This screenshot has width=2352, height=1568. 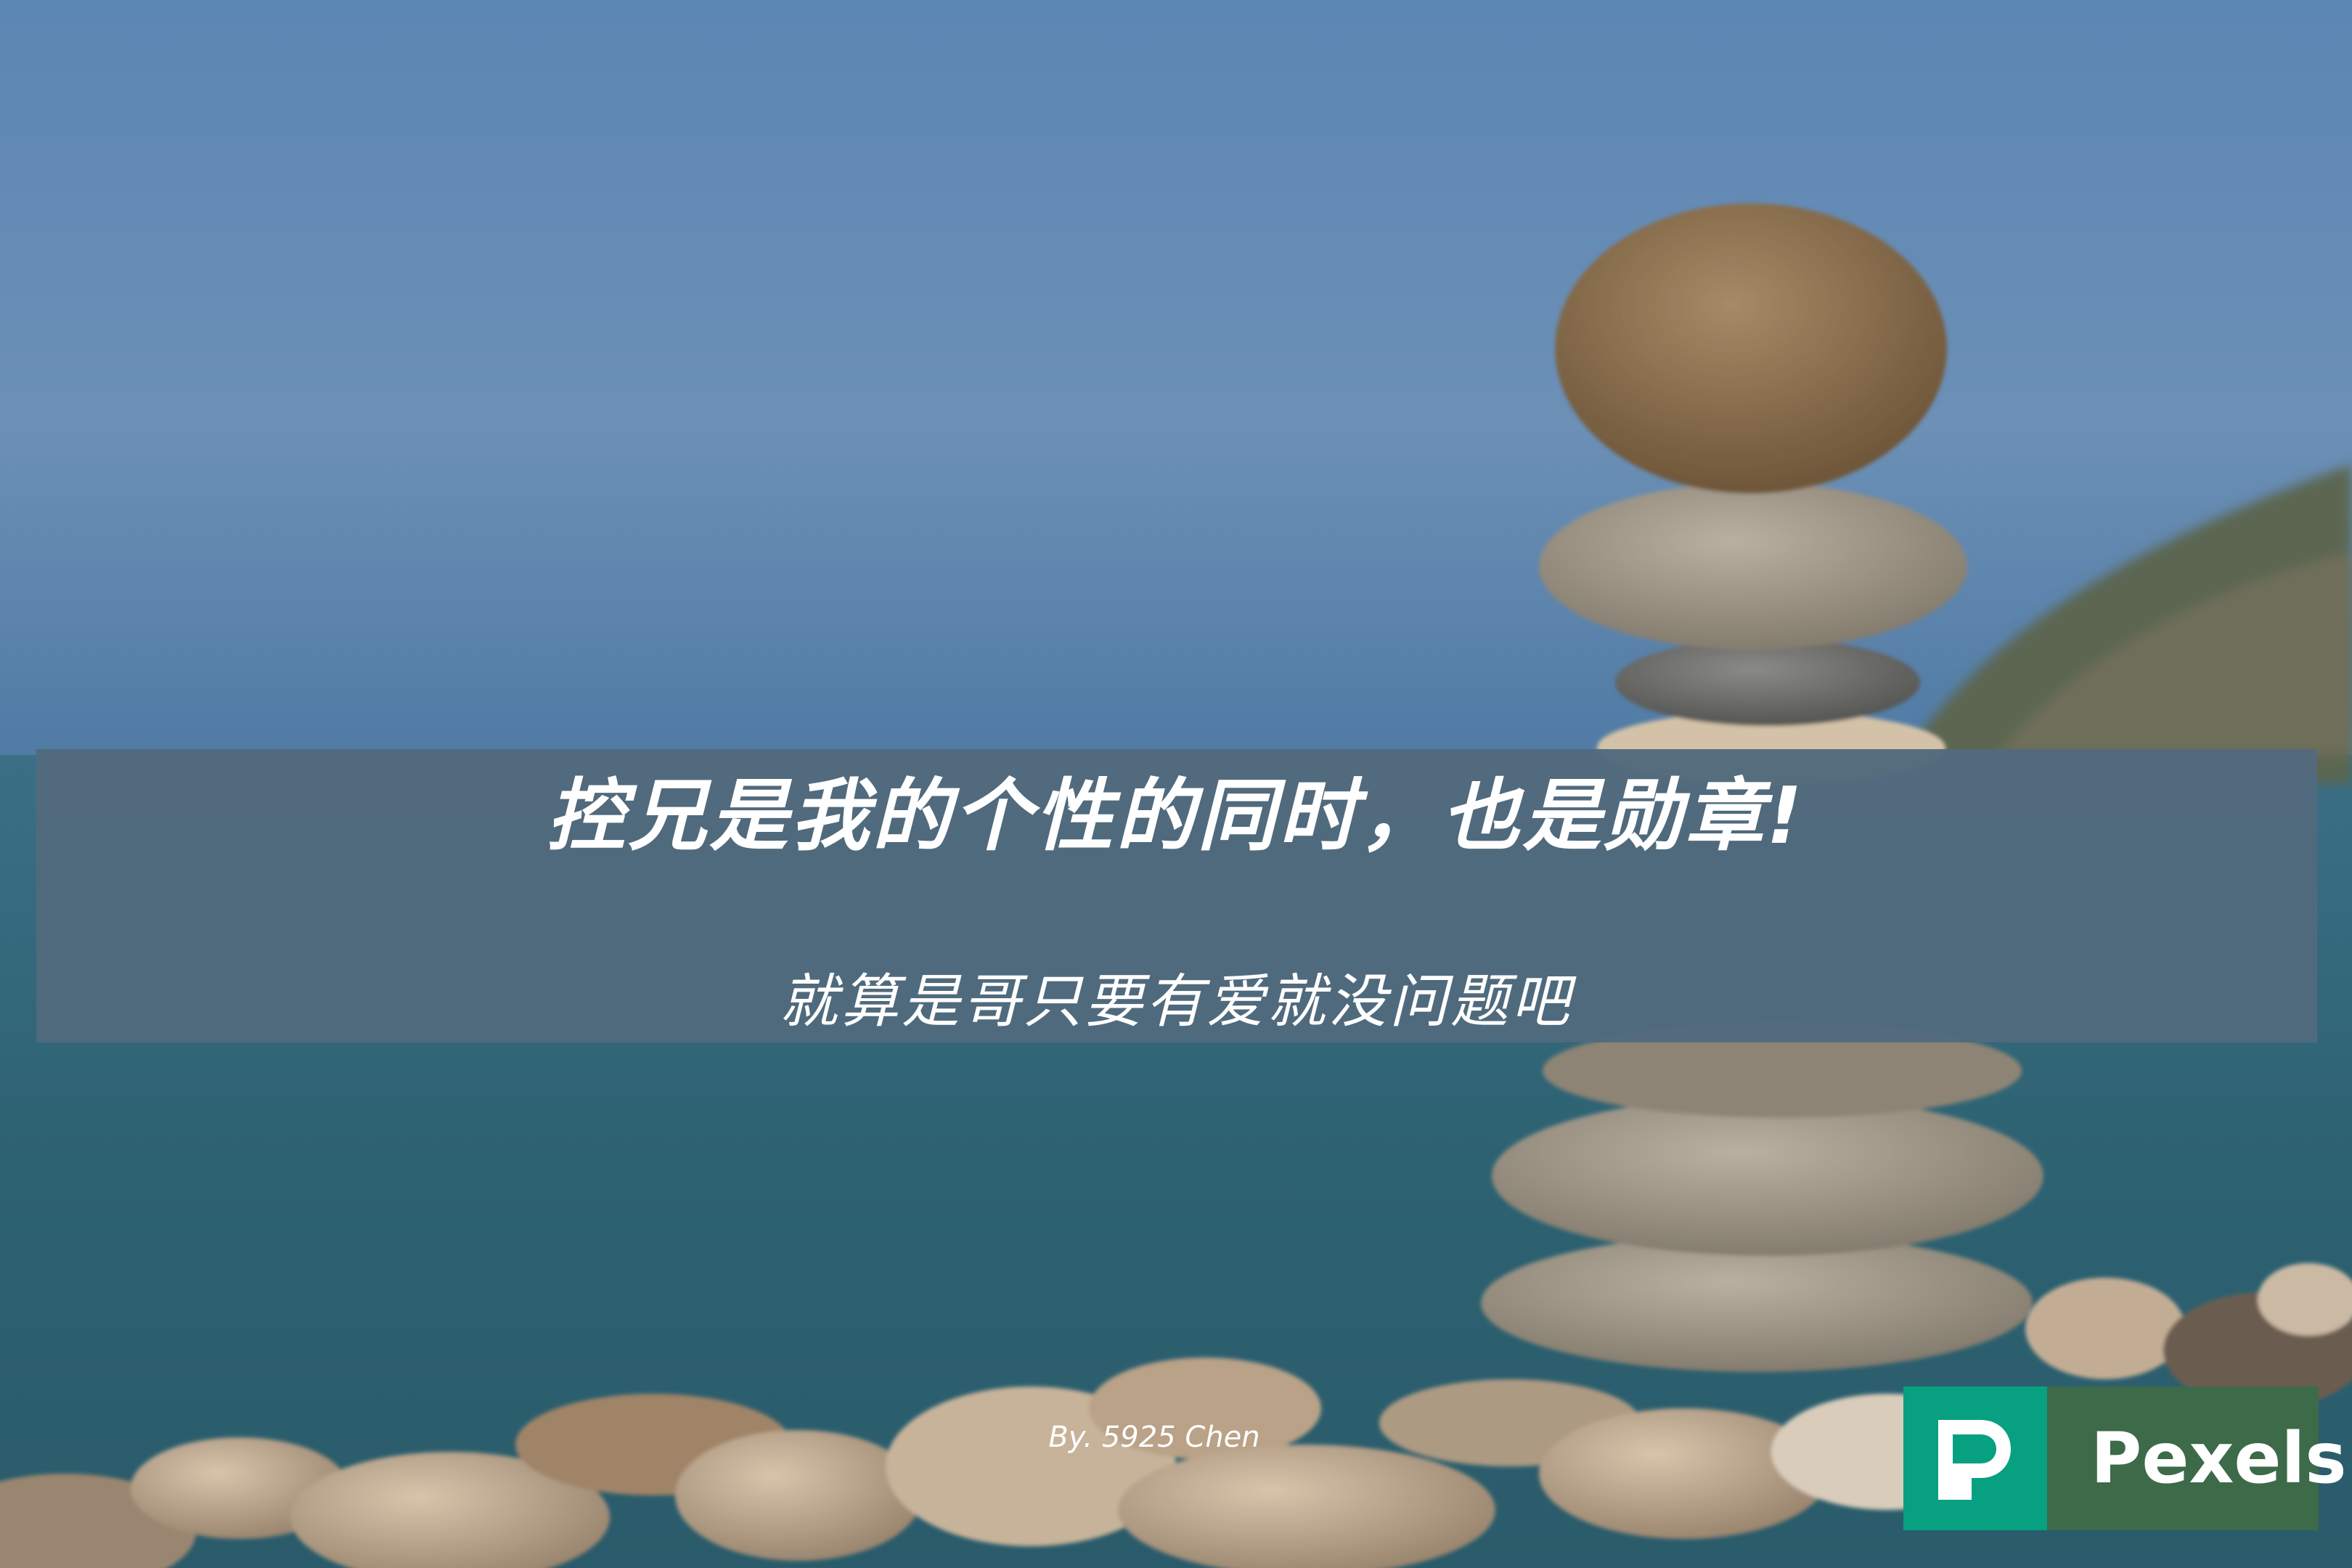 I want to click on pexels-wordmark: Pexels, so click(x=2219, y=1459).